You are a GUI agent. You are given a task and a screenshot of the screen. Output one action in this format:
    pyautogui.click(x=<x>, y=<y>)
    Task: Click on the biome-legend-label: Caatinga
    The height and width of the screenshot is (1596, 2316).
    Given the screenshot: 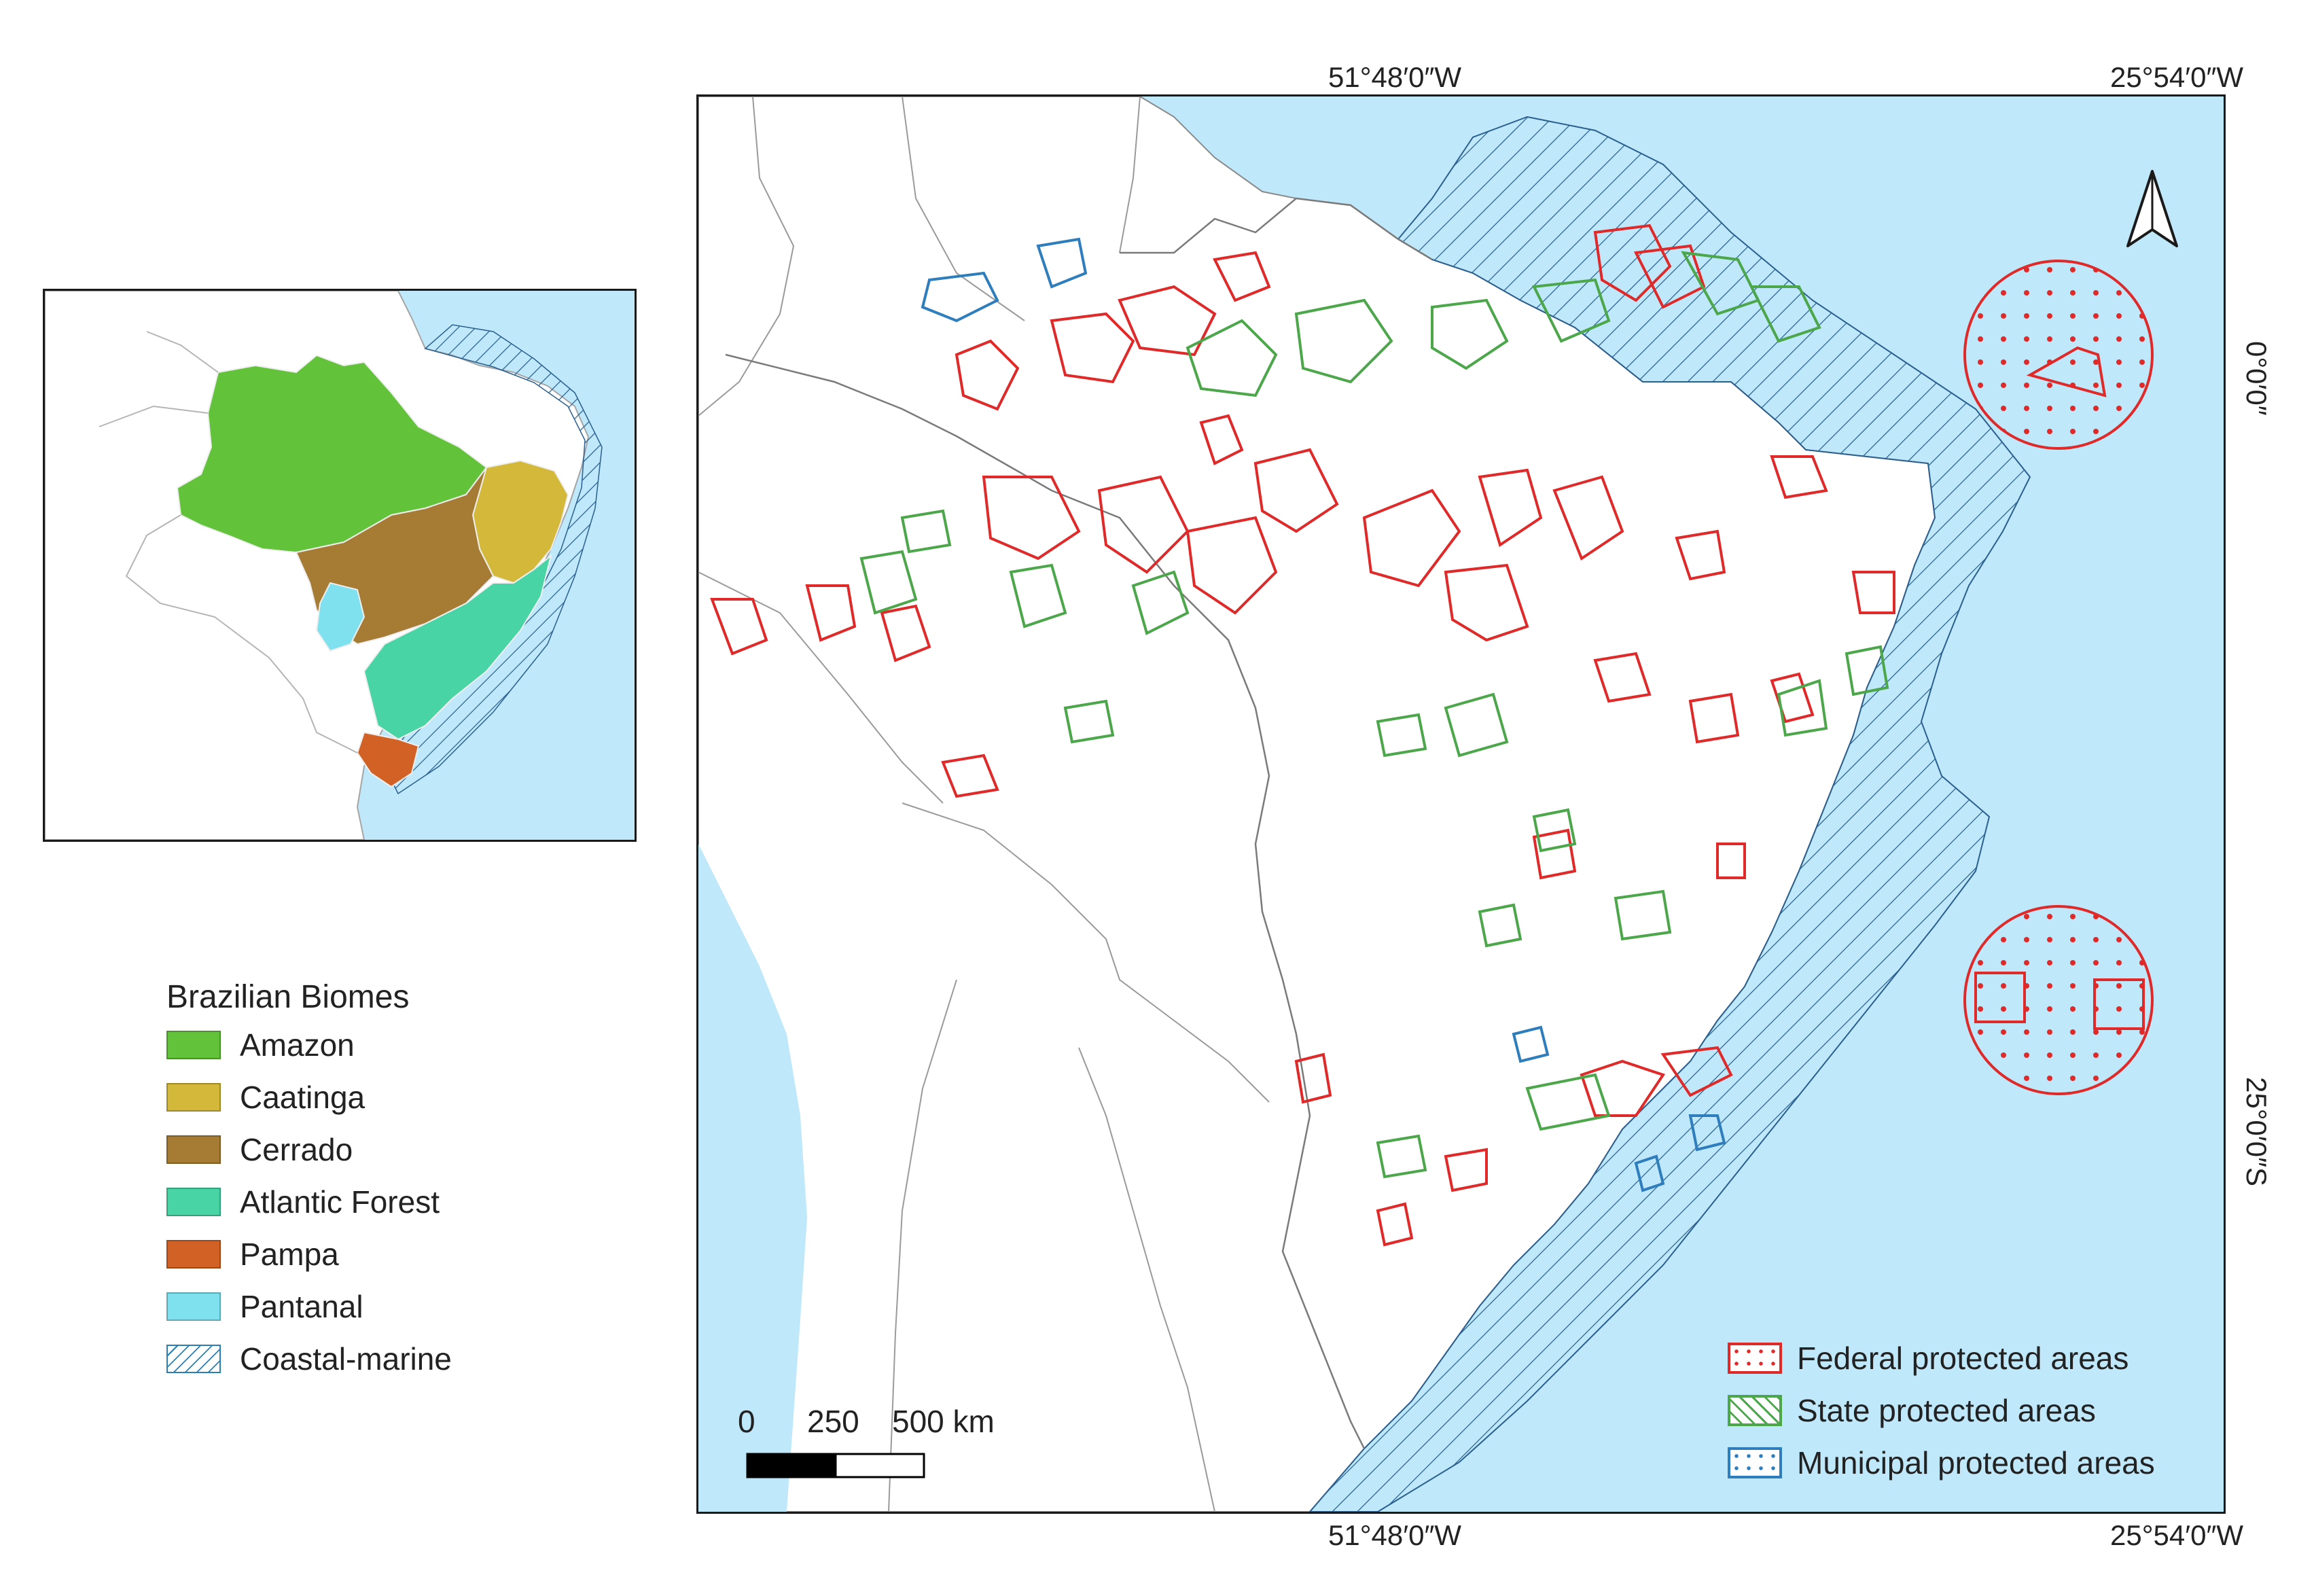 What is the action you would take?
    pyautogui.click(x=303, y=1097)
    